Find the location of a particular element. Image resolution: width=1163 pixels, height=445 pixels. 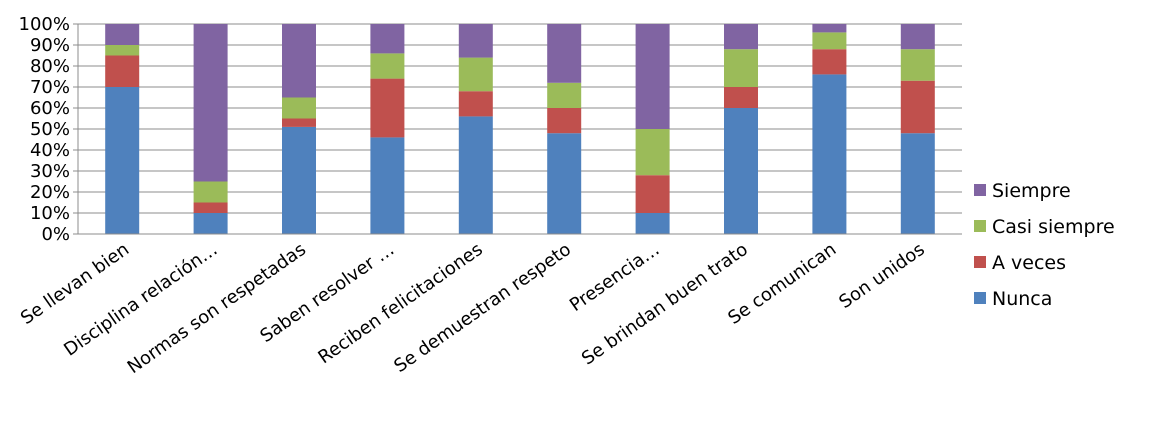

legend-label: Casi siempre is located at coordinates (1053, 227).